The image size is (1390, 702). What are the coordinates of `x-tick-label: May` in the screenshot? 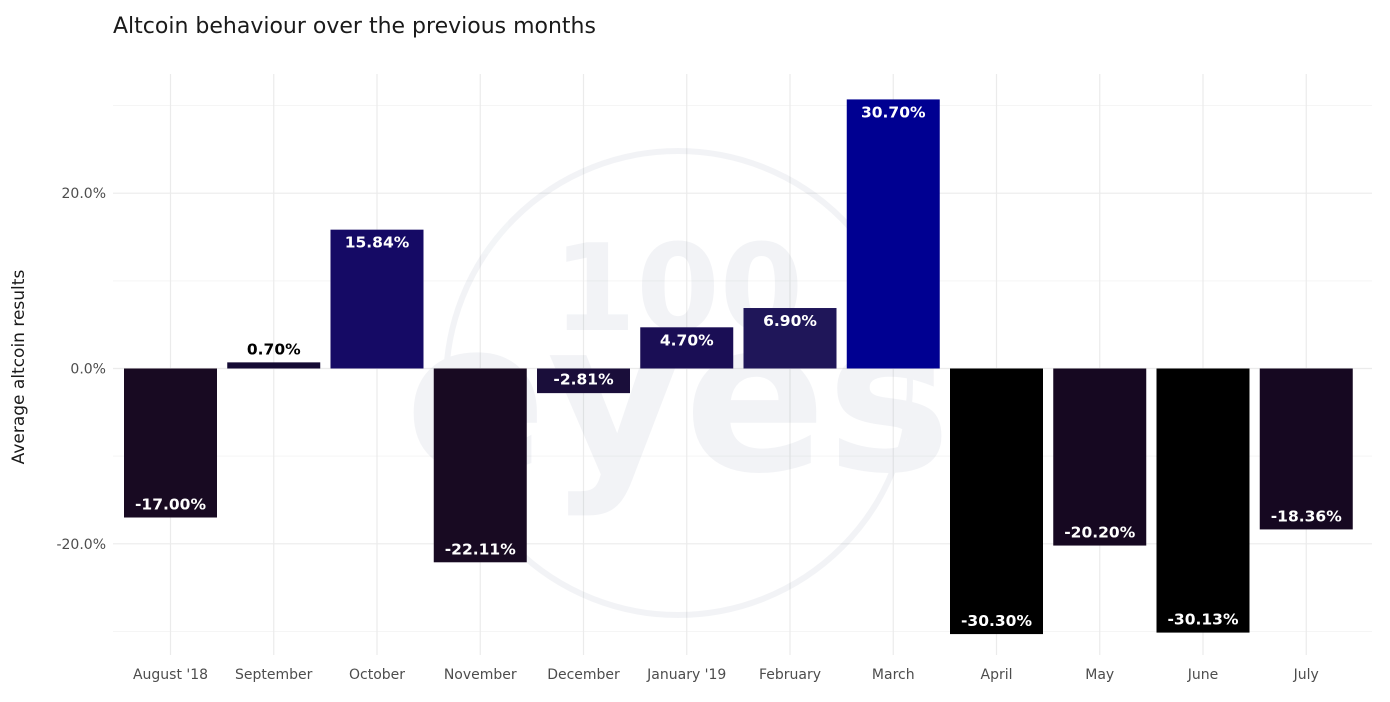 It's located at (1099, 675).